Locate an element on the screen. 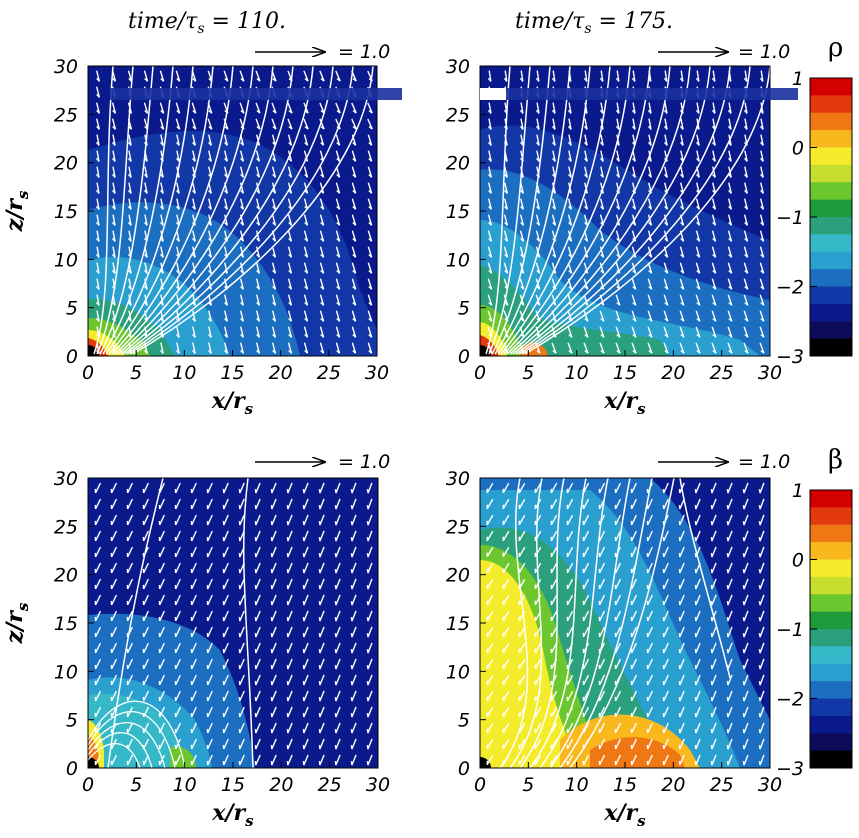  x-tick-label: 25 is located at coordinates (329, 373).